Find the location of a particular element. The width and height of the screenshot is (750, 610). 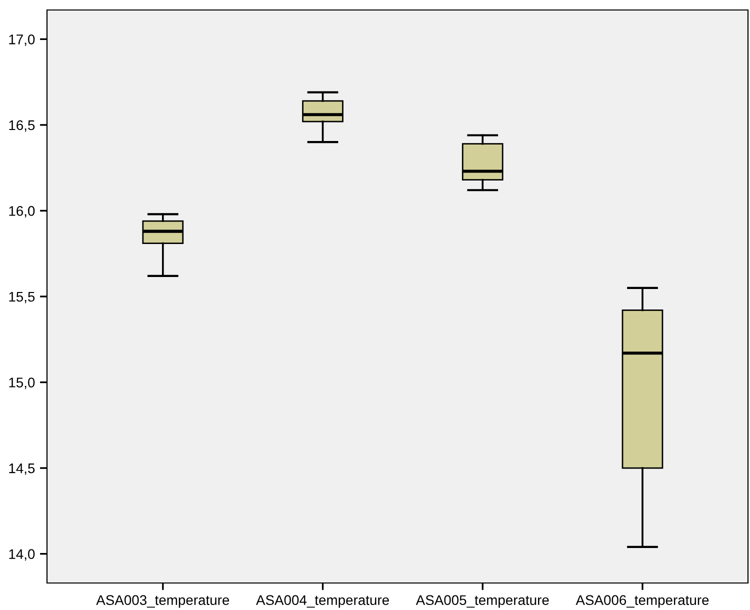

y-tick-label: 16,5 is located at coordinates (22, 126).